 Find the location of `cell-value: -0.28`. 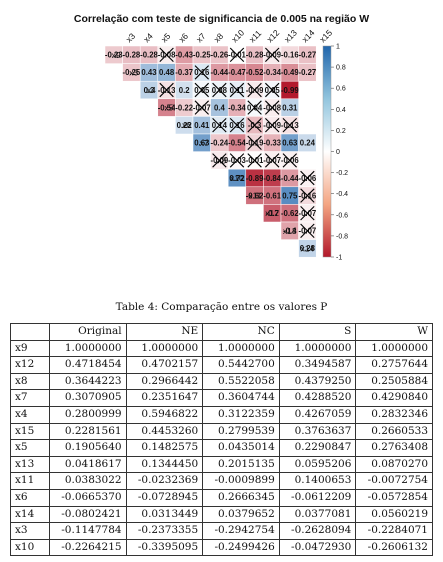

cell-value: -0.28 is located at coordinates (255, 55).